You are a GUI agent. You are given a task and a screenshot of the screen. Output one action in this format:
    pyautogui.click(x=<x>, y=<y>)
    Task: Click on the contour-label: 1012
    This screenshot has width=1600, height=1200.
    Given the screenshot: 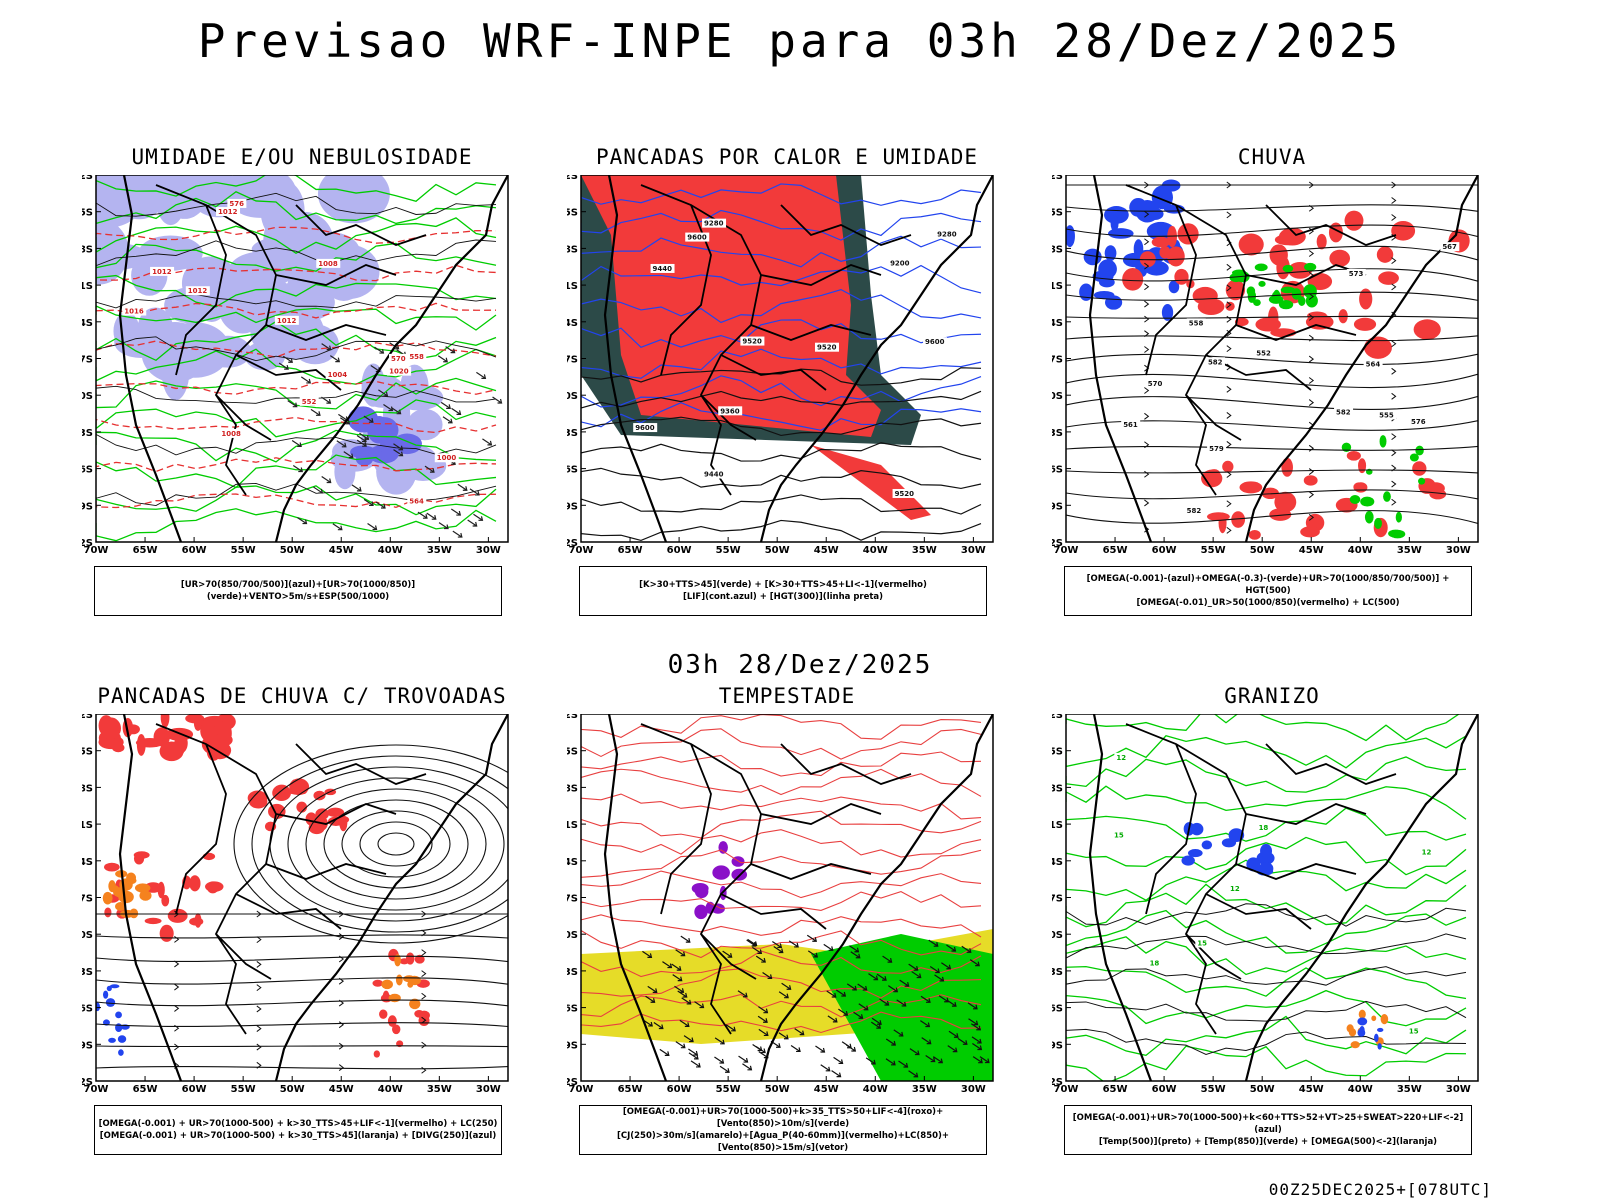 What is the action you would take?
    pyautogui.click(x=287, y=321)
    